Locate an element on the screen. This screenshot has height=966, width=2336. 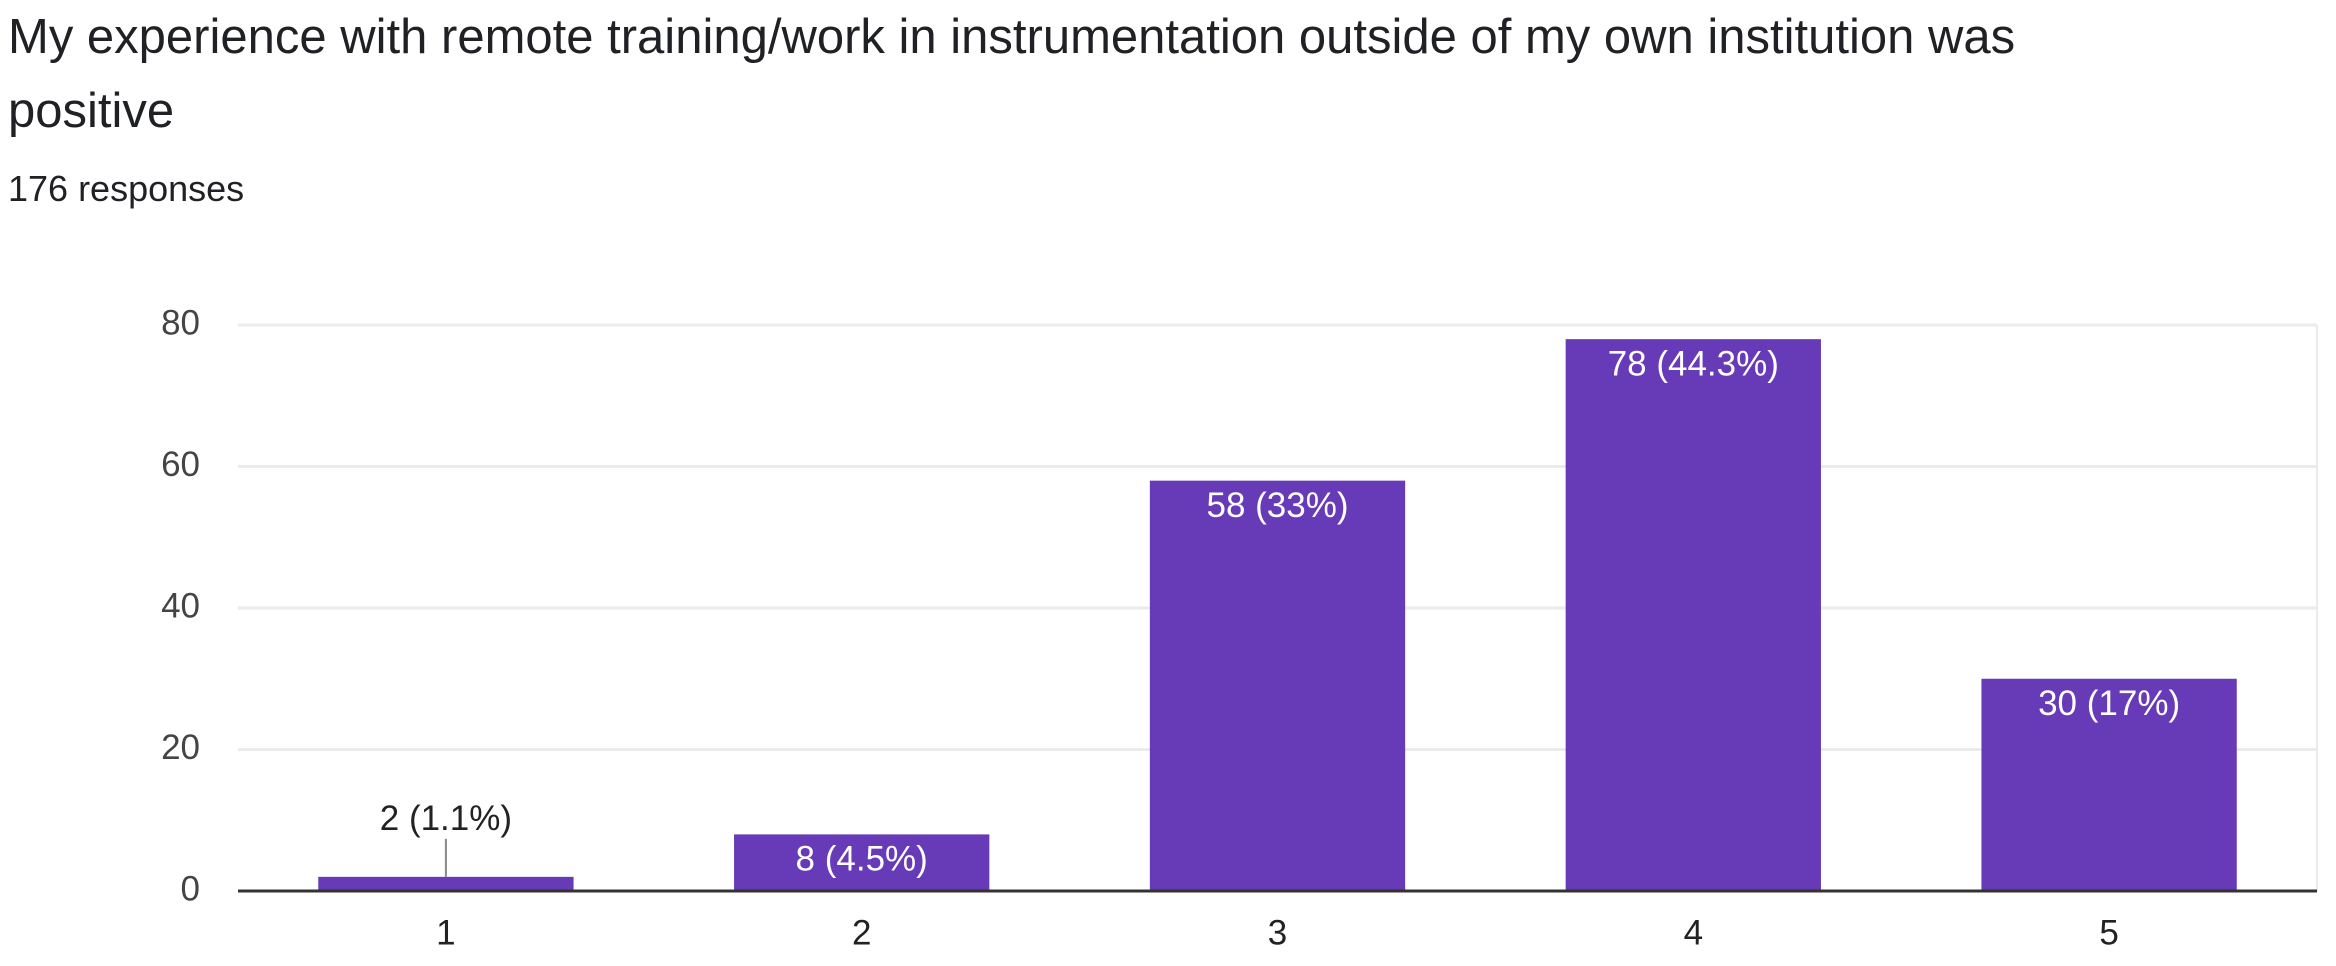
value-label: 58 (33%) is located at coordinates (1277, 505).